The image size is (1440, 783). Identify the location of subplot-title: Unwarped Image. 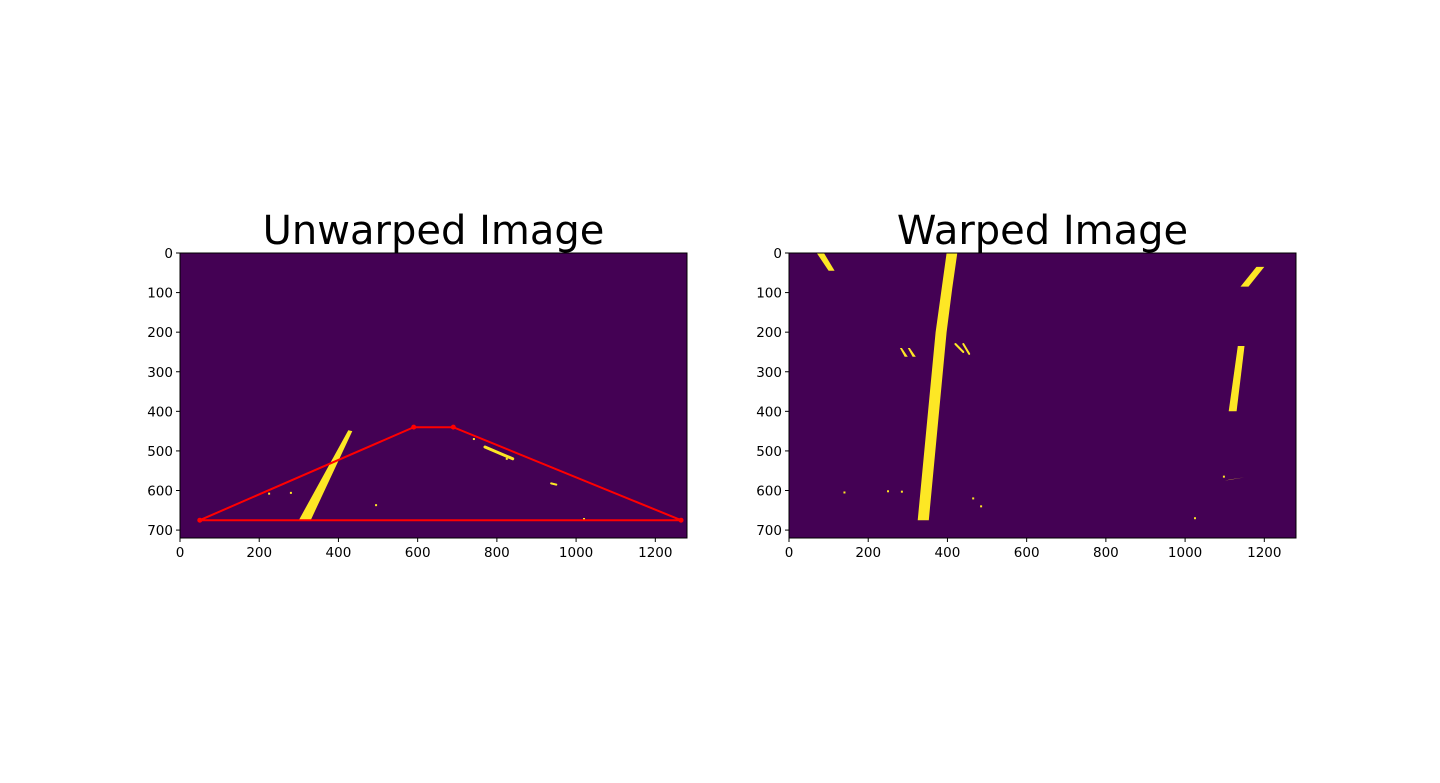
(434, 231).